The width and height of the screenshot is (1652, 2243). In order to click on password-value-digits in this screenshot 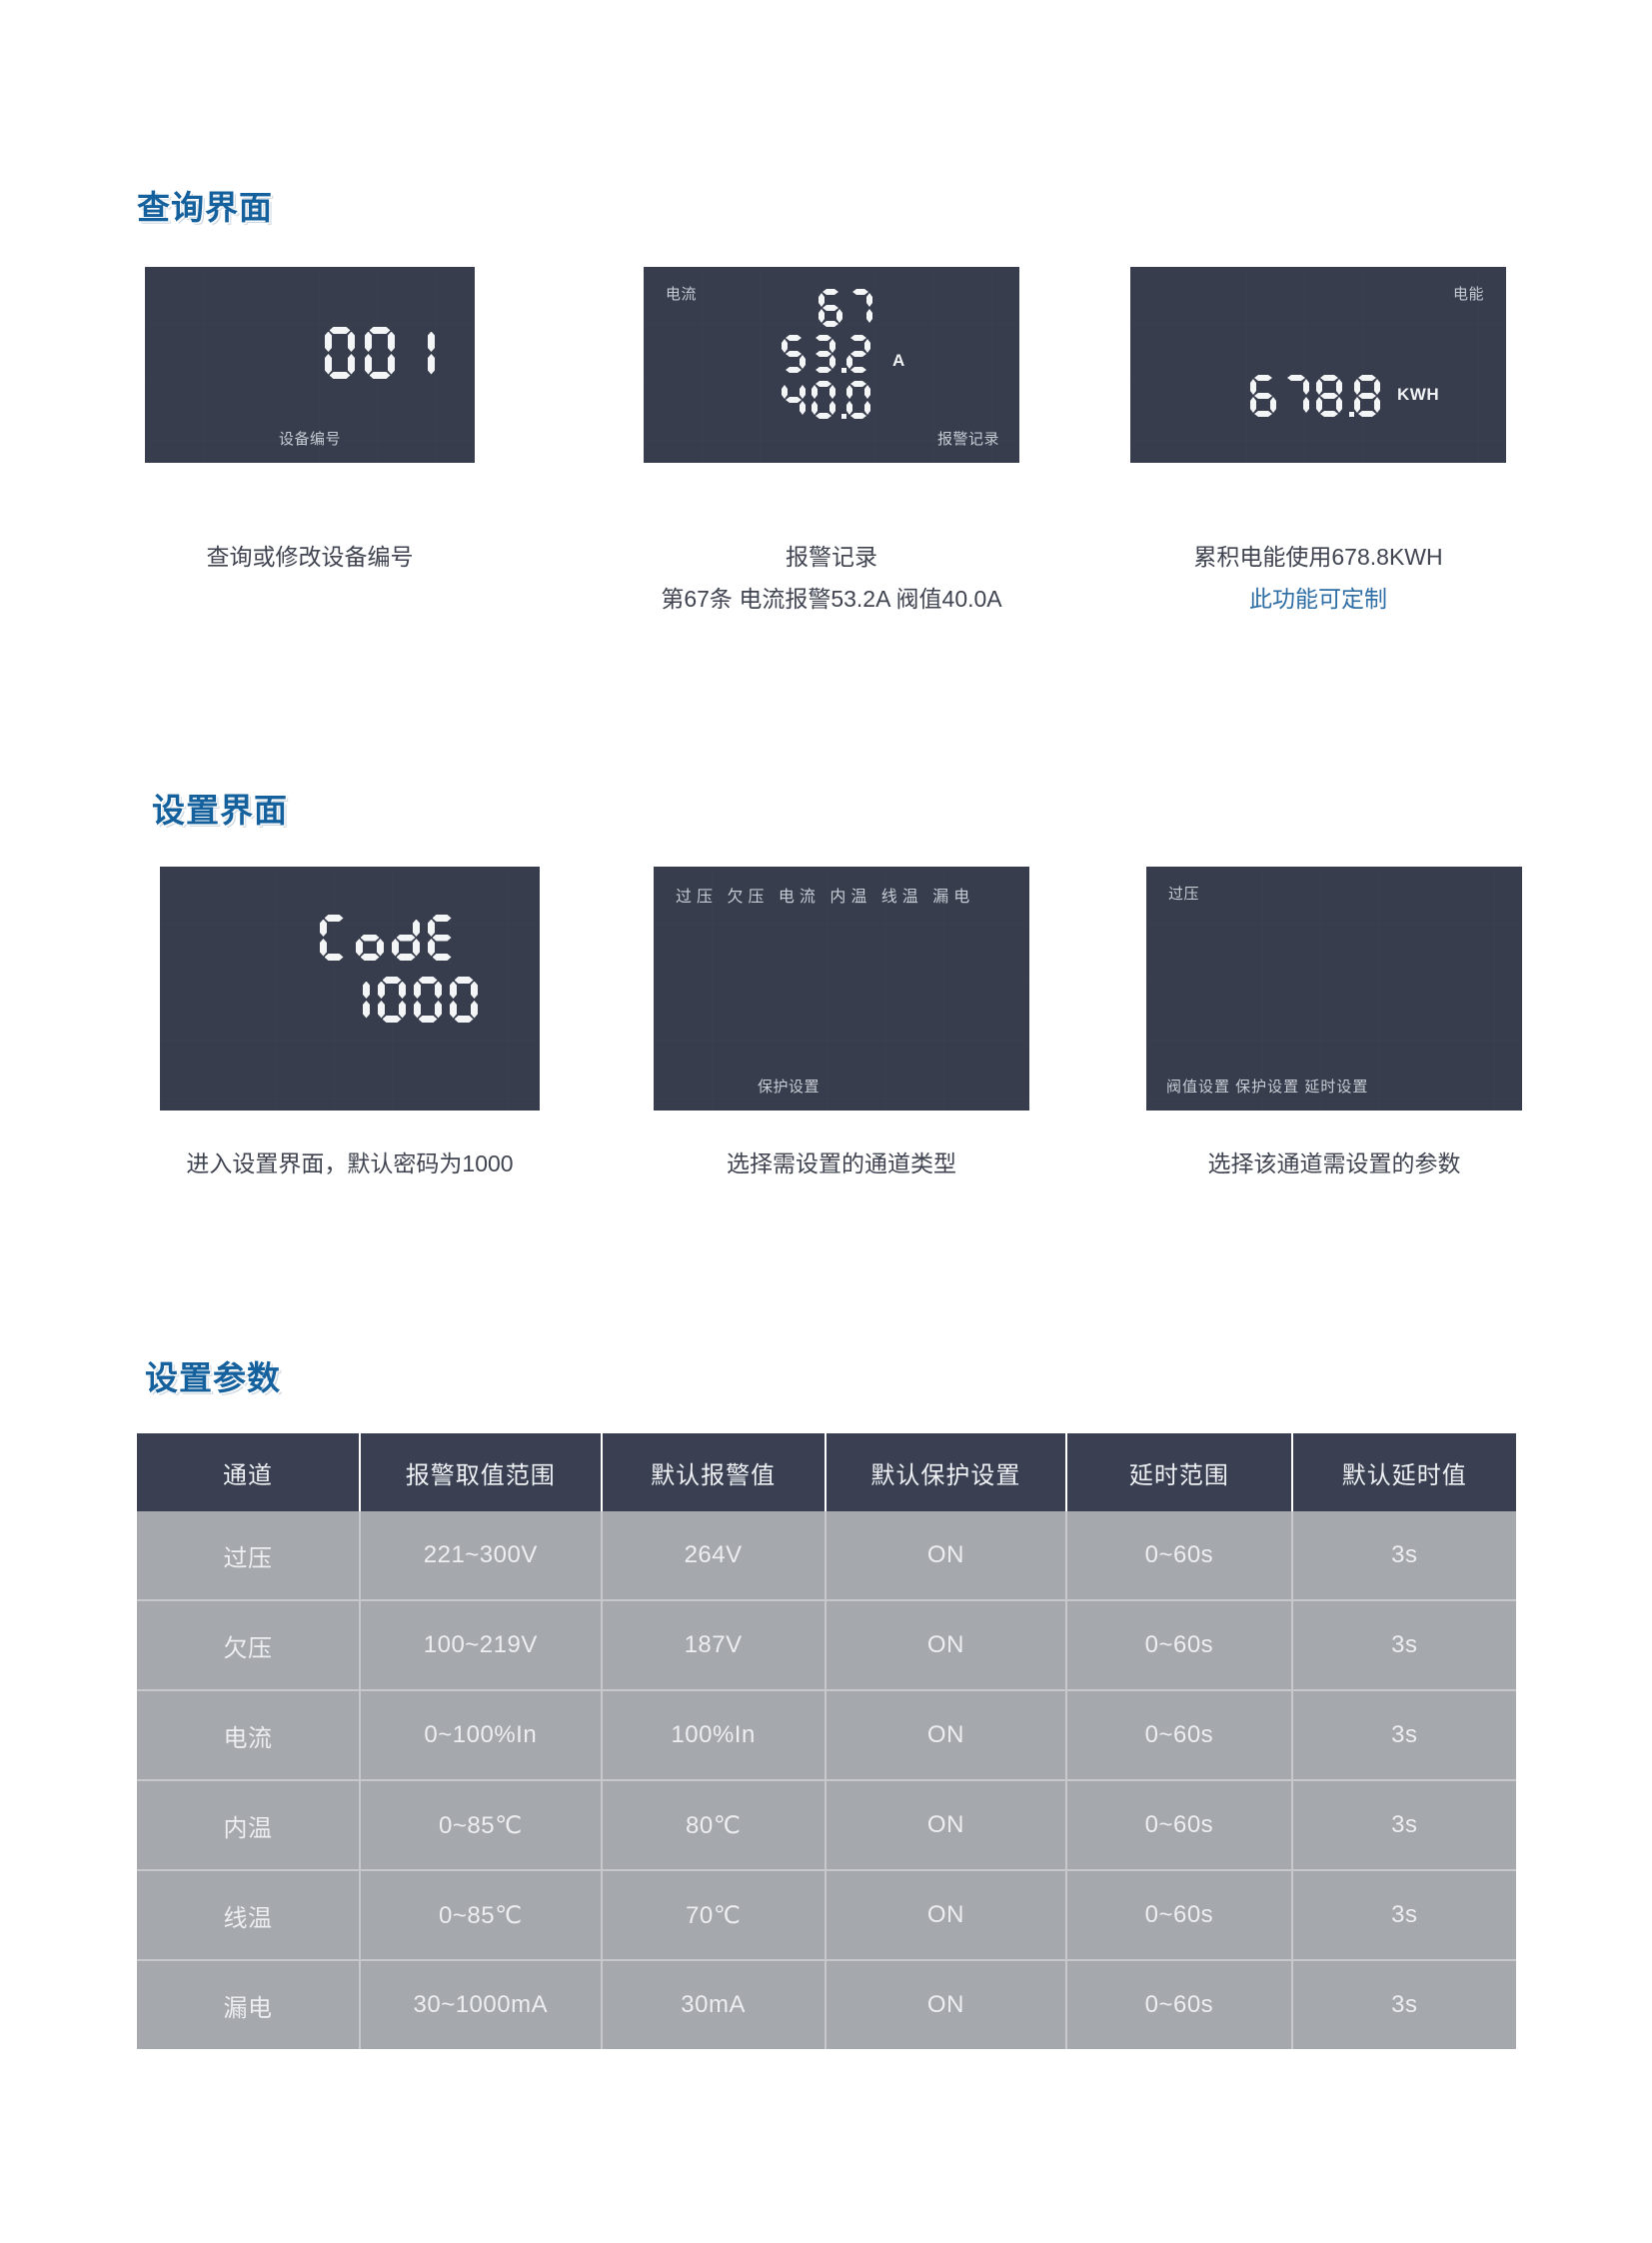, I will do `click(414, 1000)`.